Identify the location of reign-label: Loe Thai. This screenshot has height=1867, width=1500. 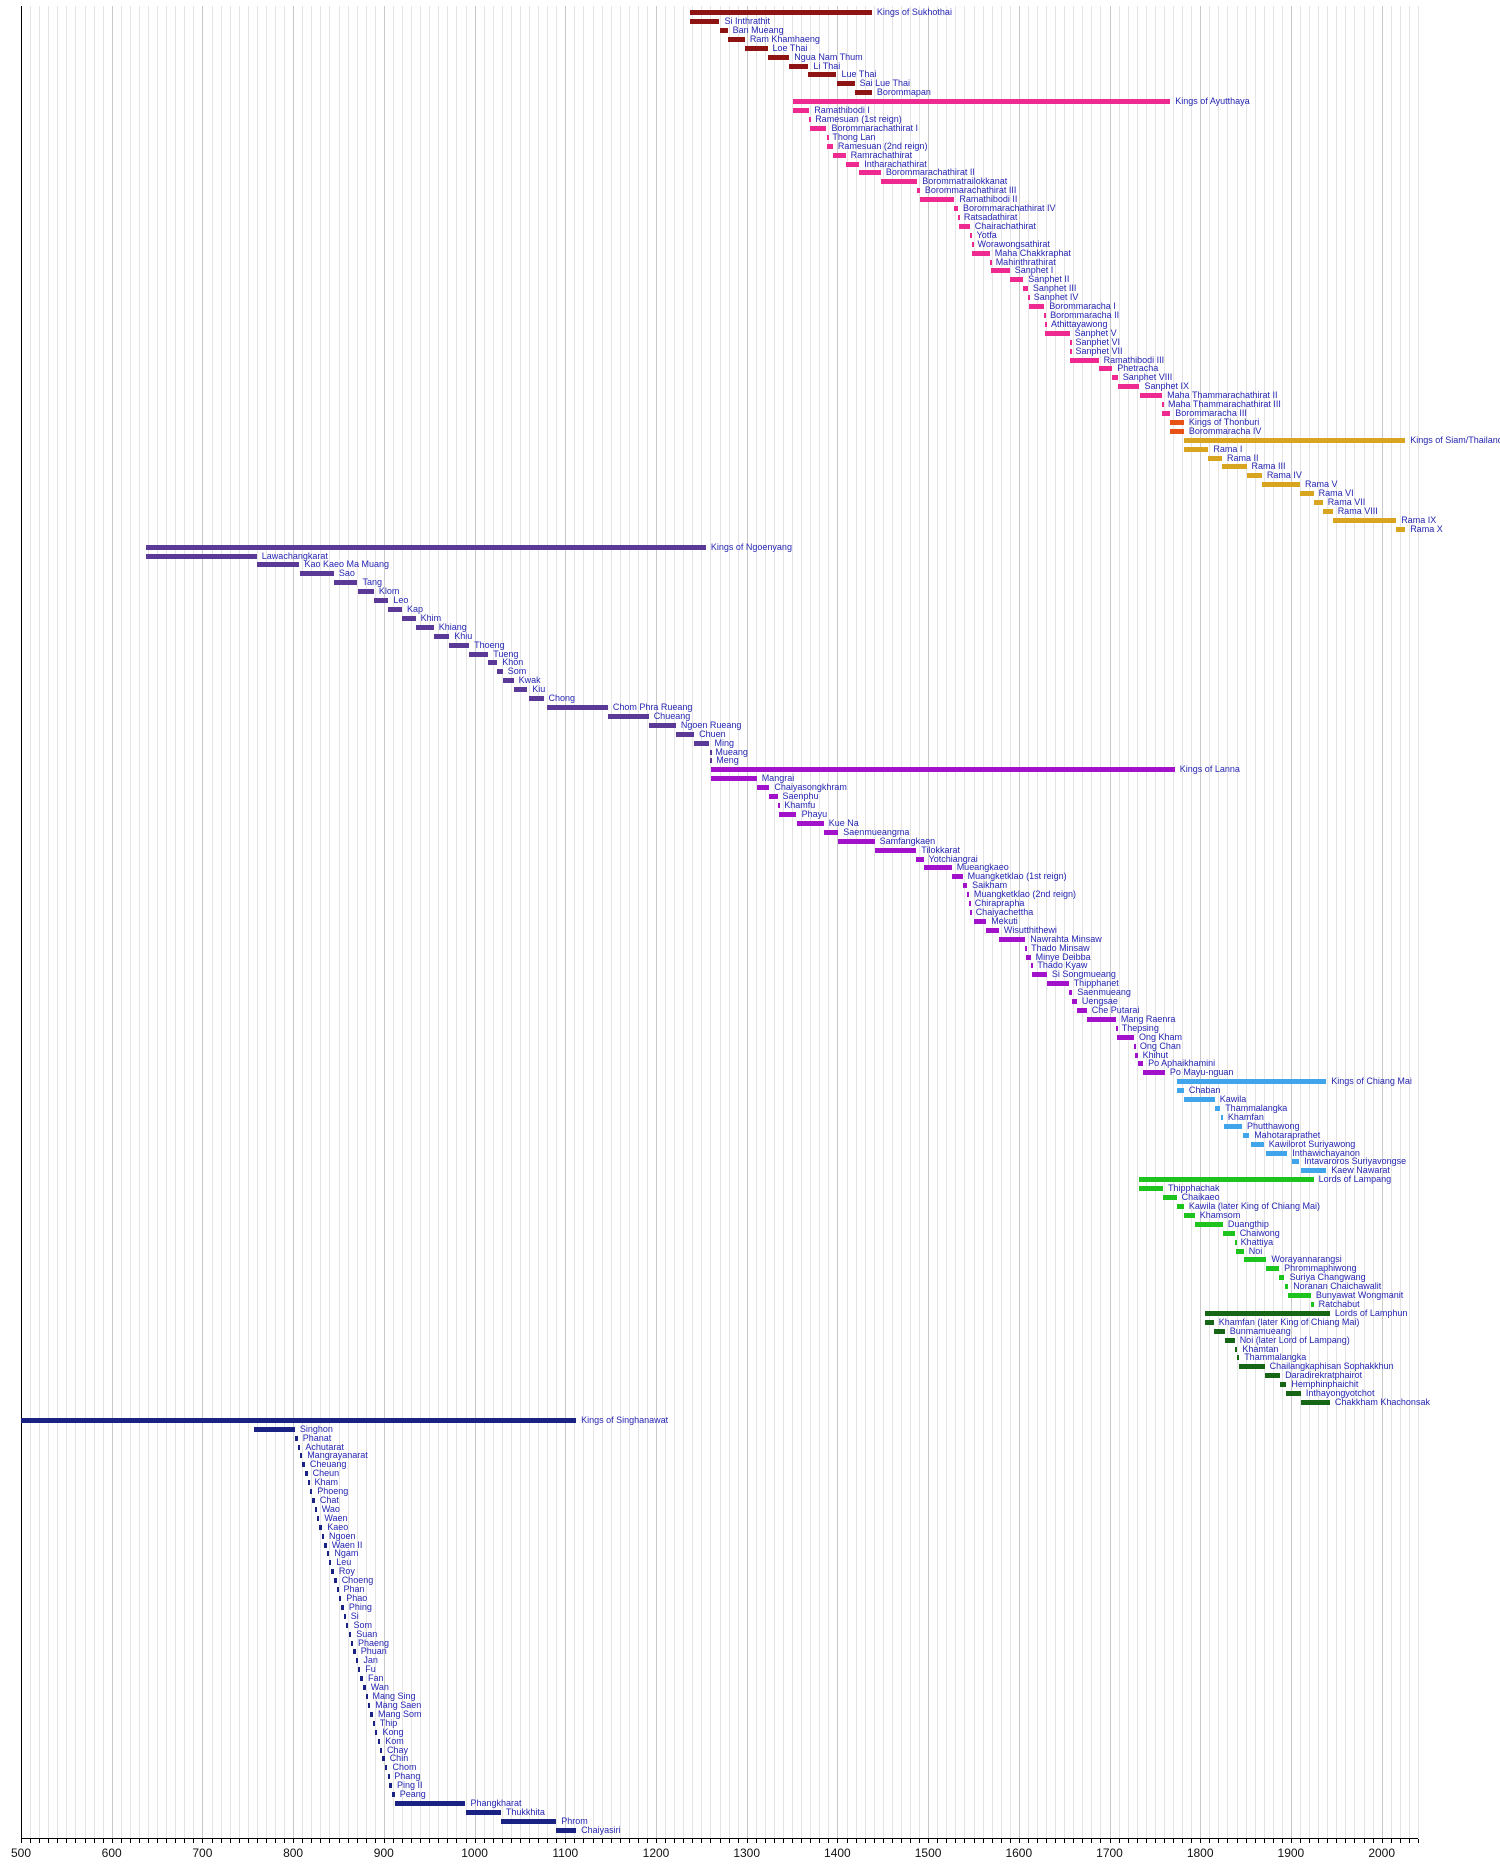
(790, 47).